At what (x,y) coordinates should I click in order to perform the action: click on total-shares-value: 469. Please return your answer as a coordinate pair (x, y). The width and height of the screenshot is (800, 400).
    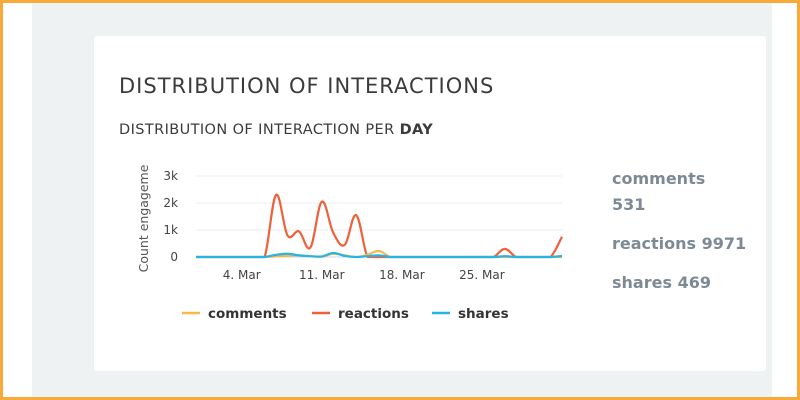
    Looking at the image, I should click on (694, 282).